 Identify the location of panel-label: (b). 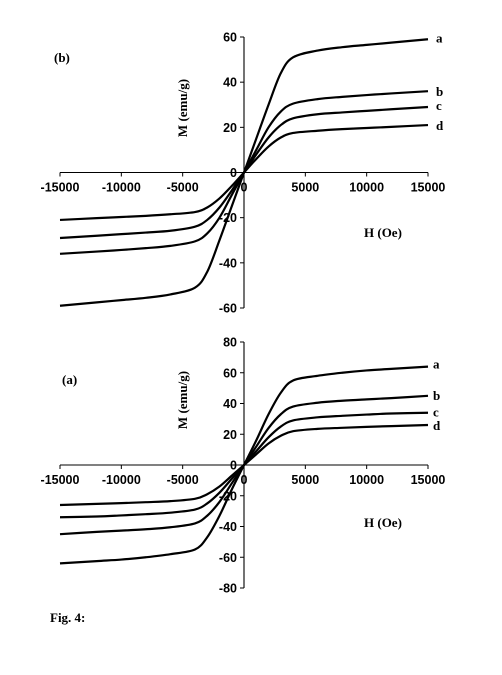
(62, 57).